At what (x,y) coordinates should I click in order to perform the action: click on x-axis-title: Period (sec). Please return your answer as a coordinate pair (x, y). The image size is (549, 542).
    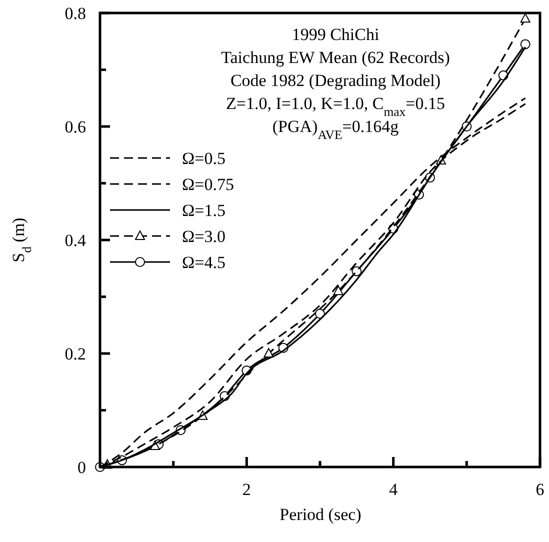
    Looking at the image, I should click on (321, 514).